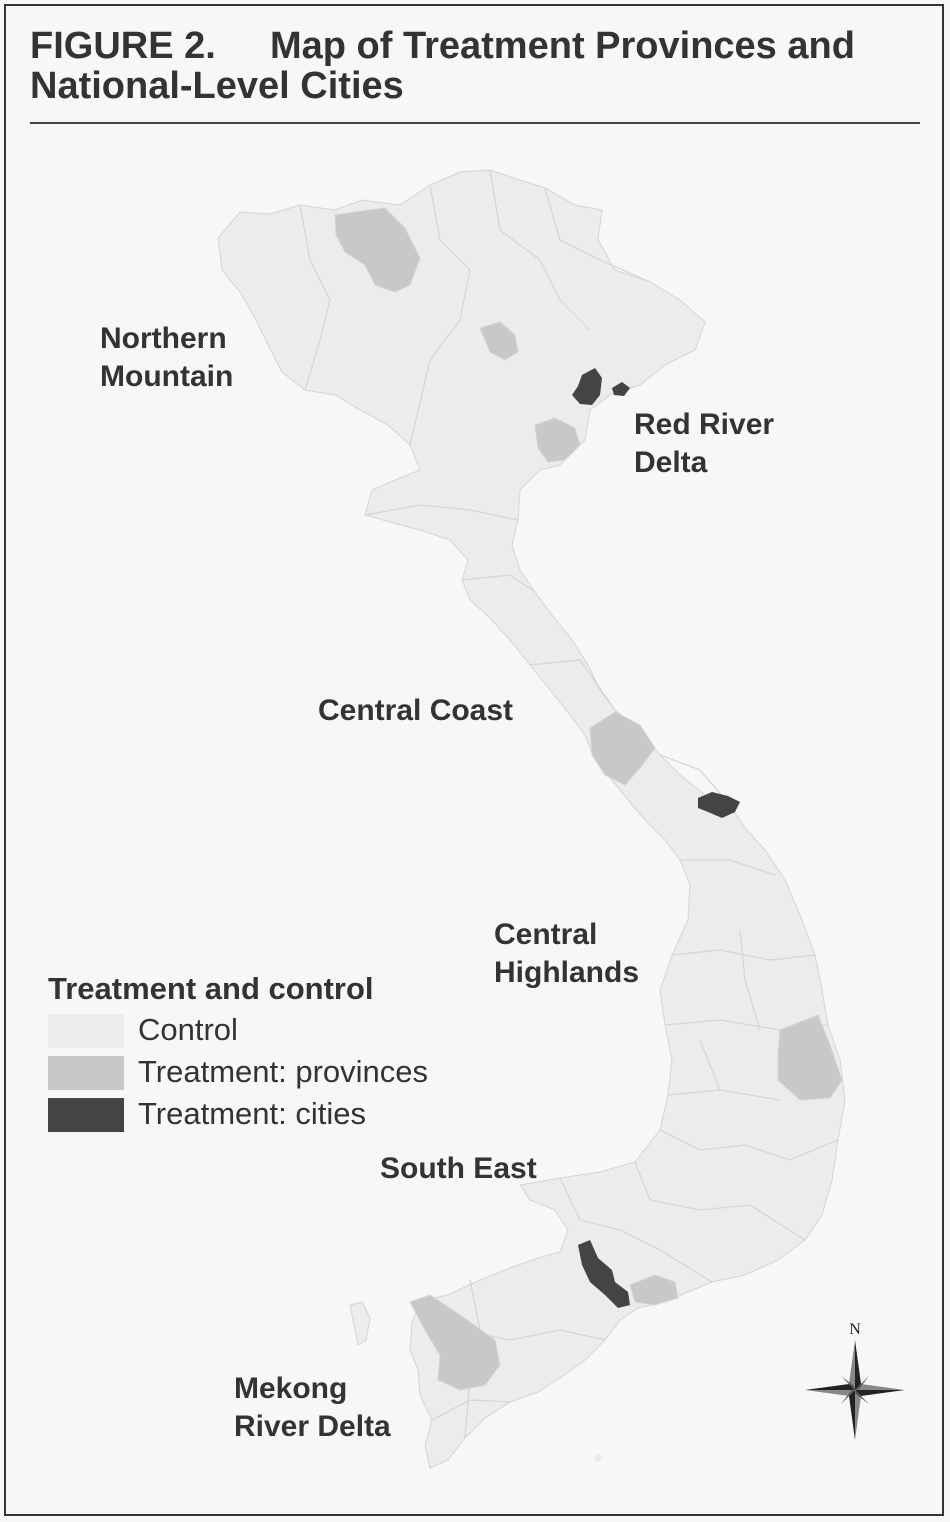 Image resolution: width=950 pixels, height=1522 pixels. I want to click on island-dot, so click(598, 1458).